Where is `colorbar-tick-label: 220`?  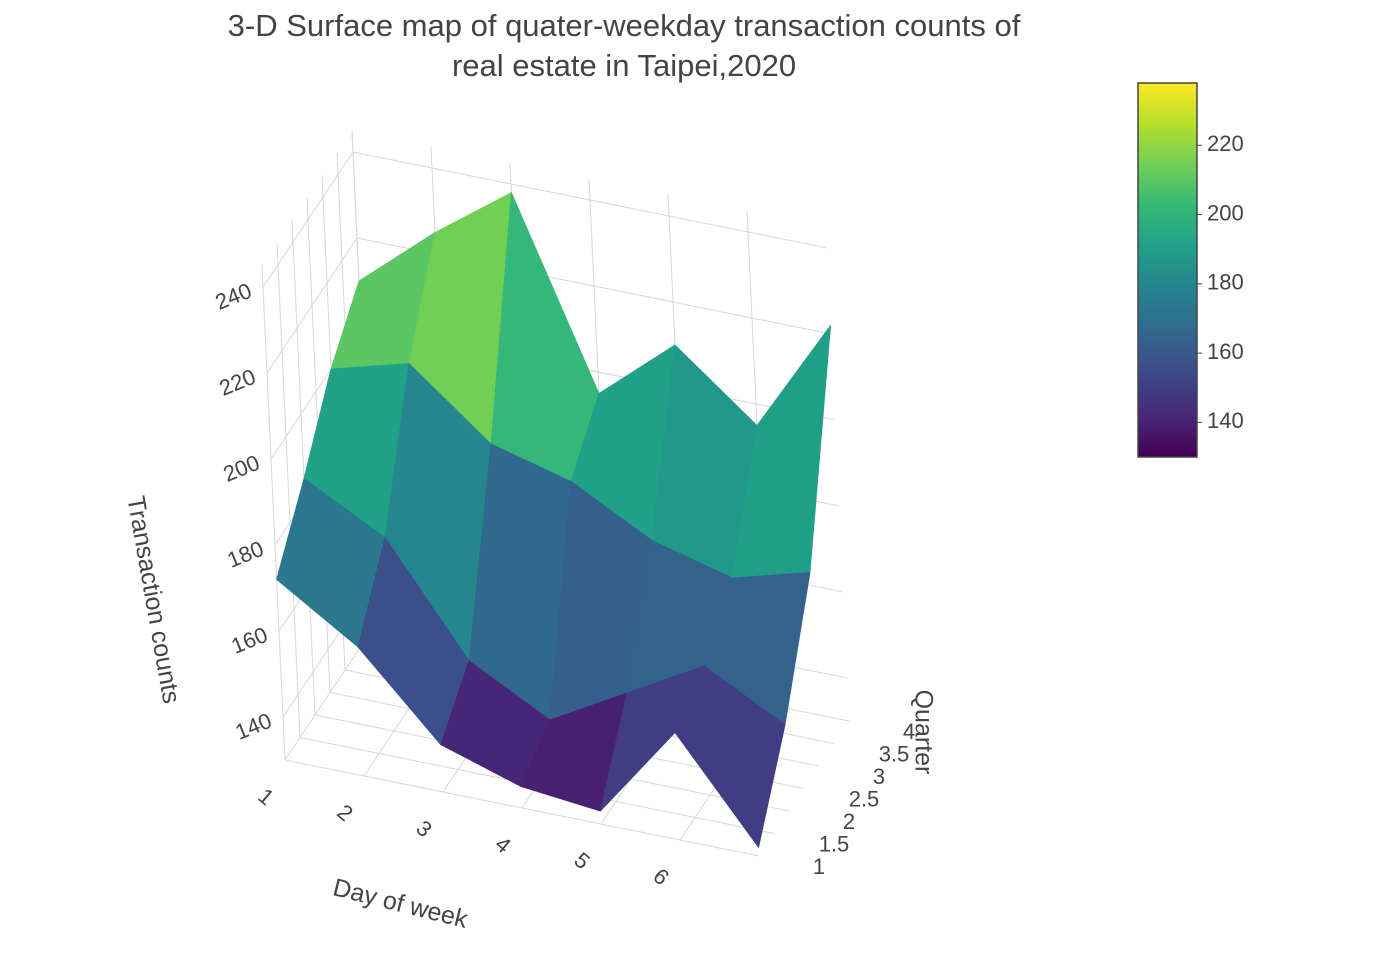 colorbar-tick-label: 220 is located at coordinates (1225, 143).